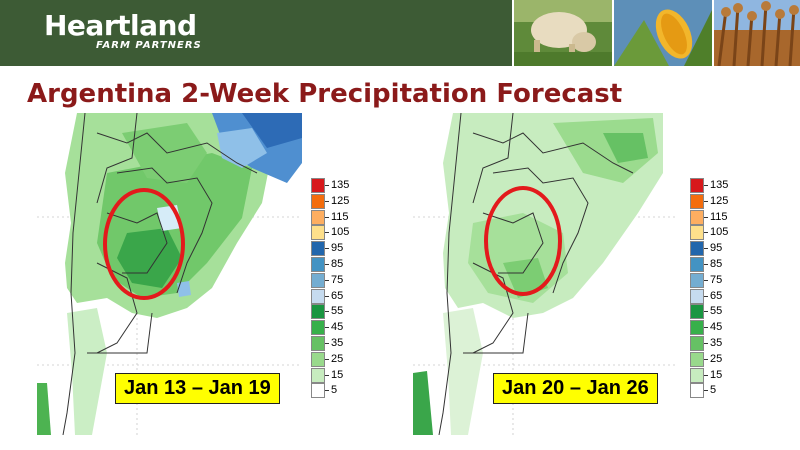  What do you see at coordinates (662, 33) in the screenshot?
I see `corn-photo` at bounding box center [662, 33].